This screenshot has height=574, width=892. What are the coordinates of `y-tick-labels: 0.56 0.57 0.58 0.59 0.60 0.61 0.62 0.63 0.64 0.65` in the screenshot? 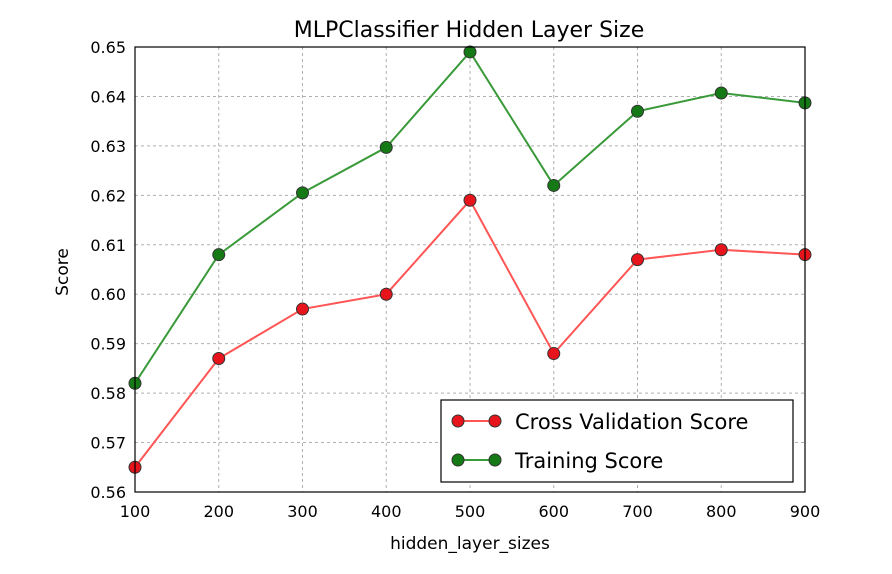 It's located at (108, 270).